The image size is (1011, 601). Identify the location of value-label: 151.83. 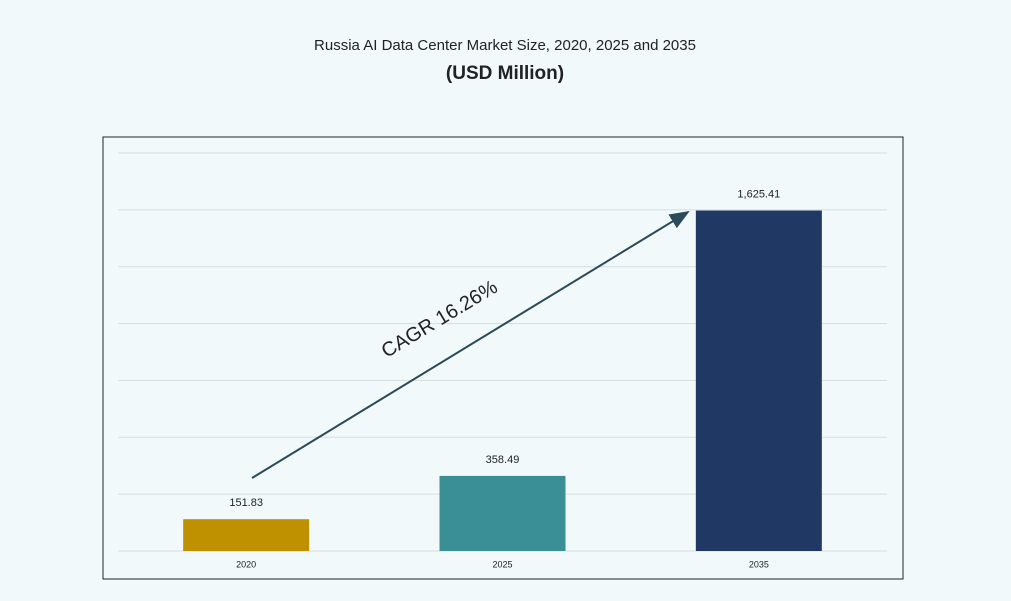
(246, 503).